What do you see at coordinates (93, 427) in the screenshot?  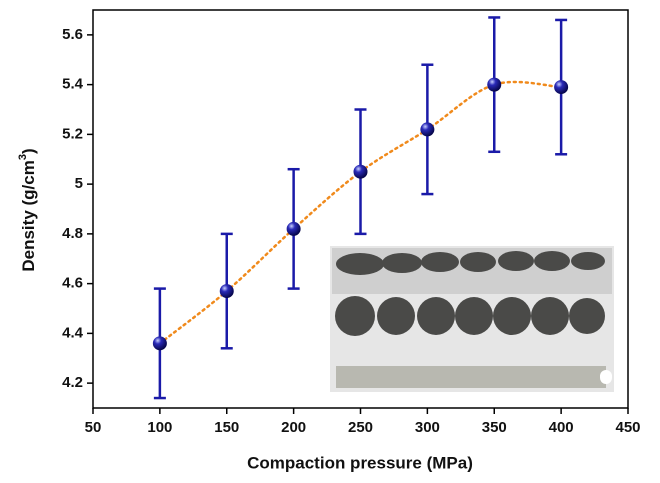 I see `x-tick-label: 50` at bounding box center [93, 427].